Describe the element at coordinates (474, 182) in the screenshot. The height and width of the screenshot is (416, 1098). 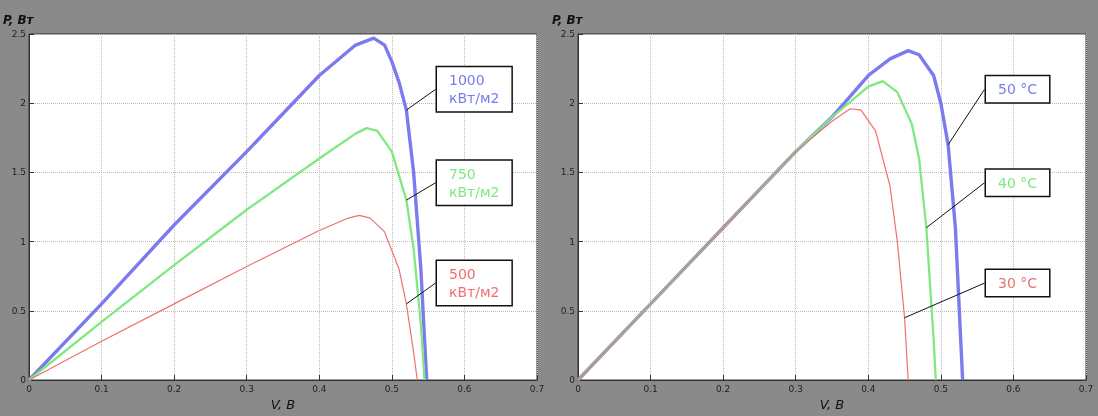
I see `text: 750 кВт/м2` at that location.